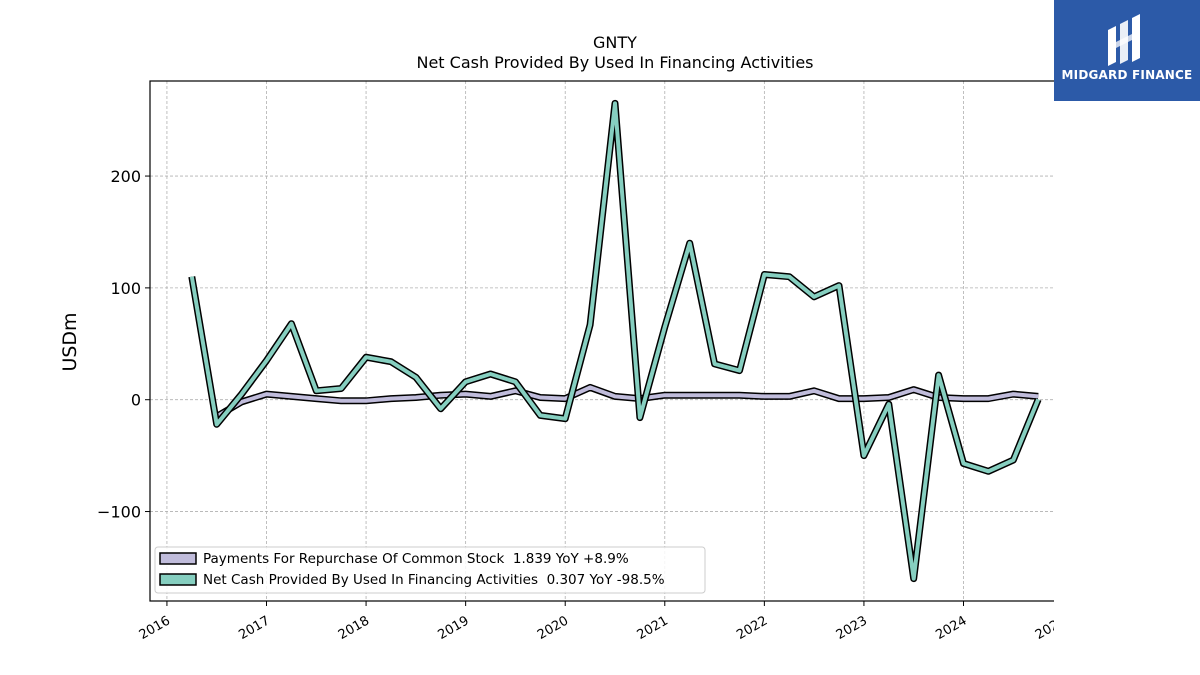 This screenshot has width=1200, height=675. Describe the element at coordinates (752, 628) in the screenshot. I see `x-tick-label: 2022` at that location.